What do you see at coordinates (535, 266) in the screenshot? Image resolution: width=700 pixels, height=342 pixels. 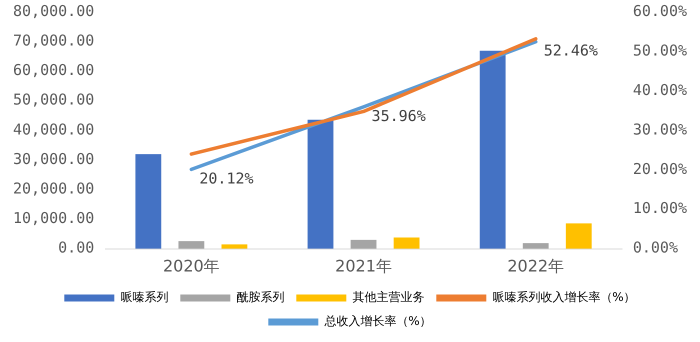 I see `x-tick-label: 2022年` at bounding box center [535, 266].